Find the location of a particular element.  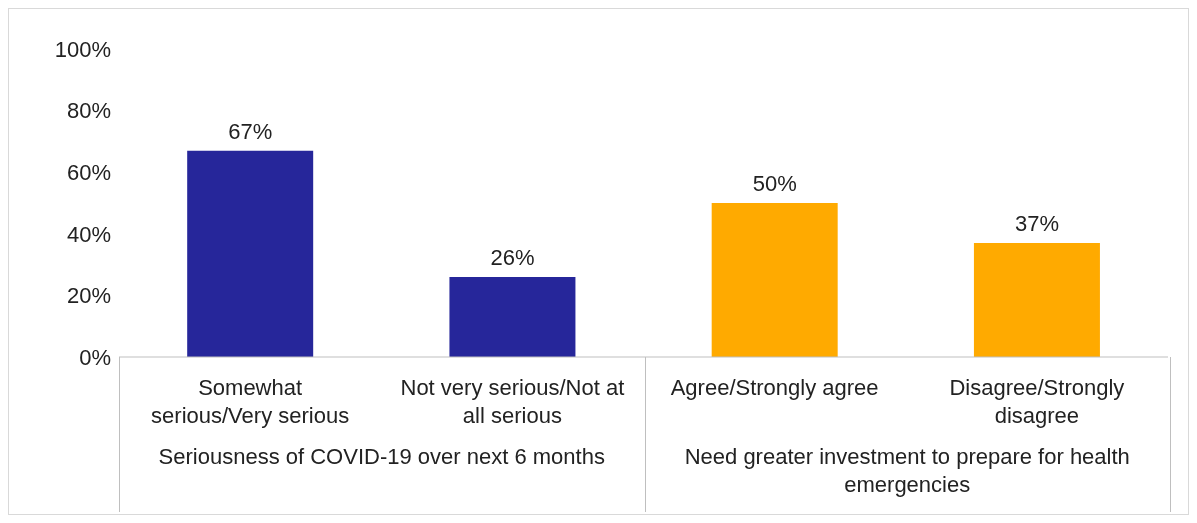

data-label: 67% is located at coordinates (250, 131).